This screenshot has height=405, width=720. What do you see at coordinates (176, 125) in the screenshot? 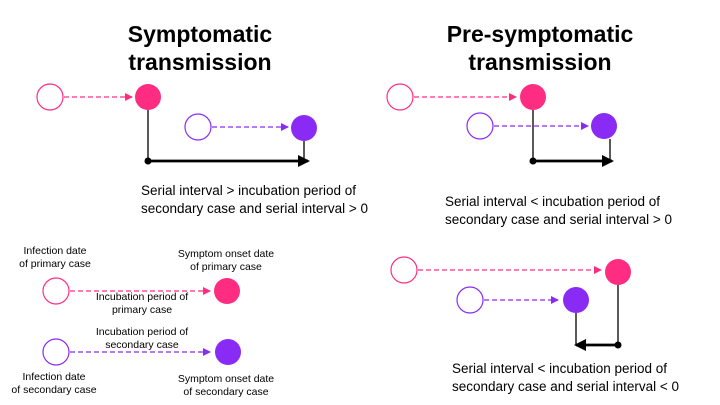
I see `symptomatic-panel` at bounding box center [176, 125].